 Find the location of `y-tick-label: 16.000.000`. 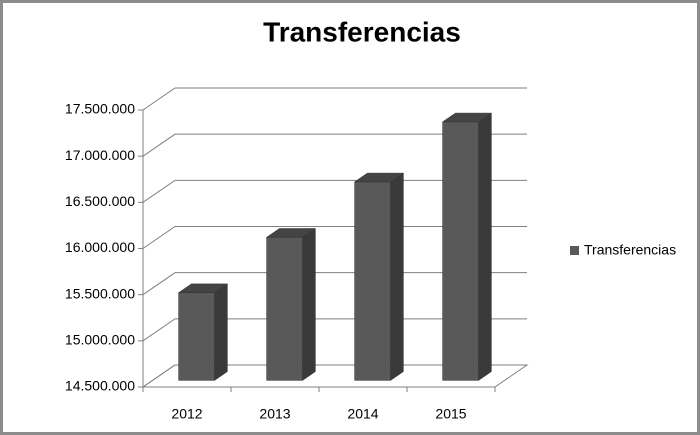

y-tick-label: 16.000.000 is located at coordinates (100, 247).